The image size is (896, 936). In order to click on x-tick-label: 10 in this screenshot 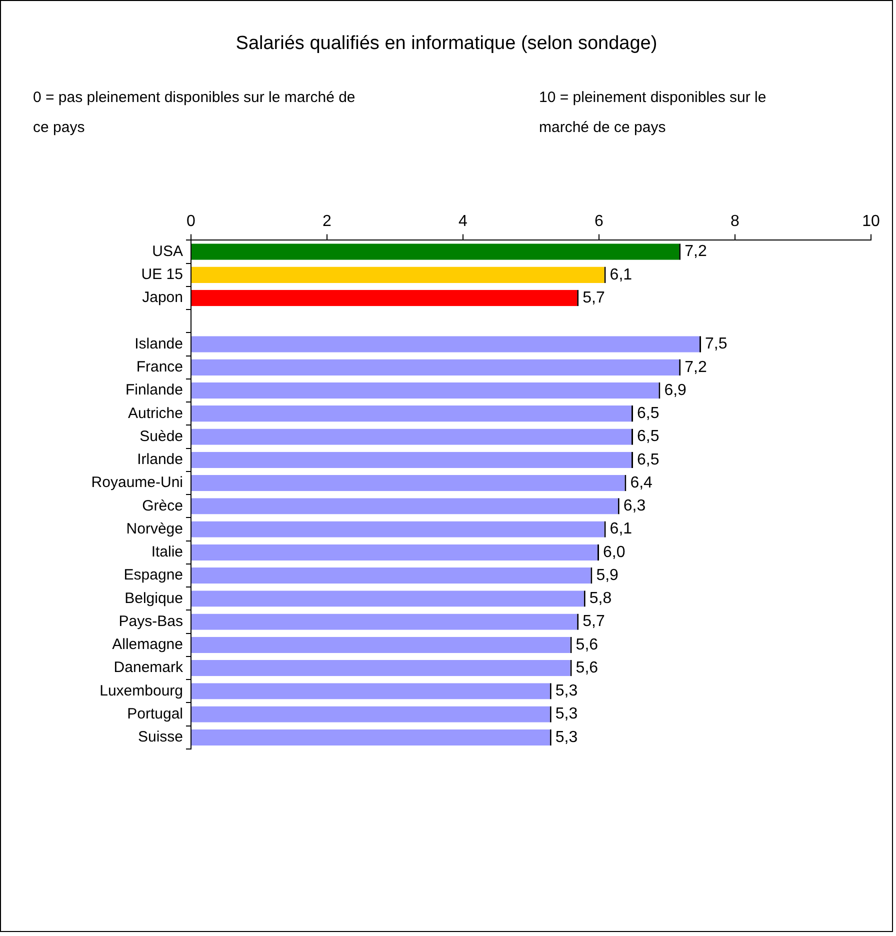, I will do `click(871, 221)`.